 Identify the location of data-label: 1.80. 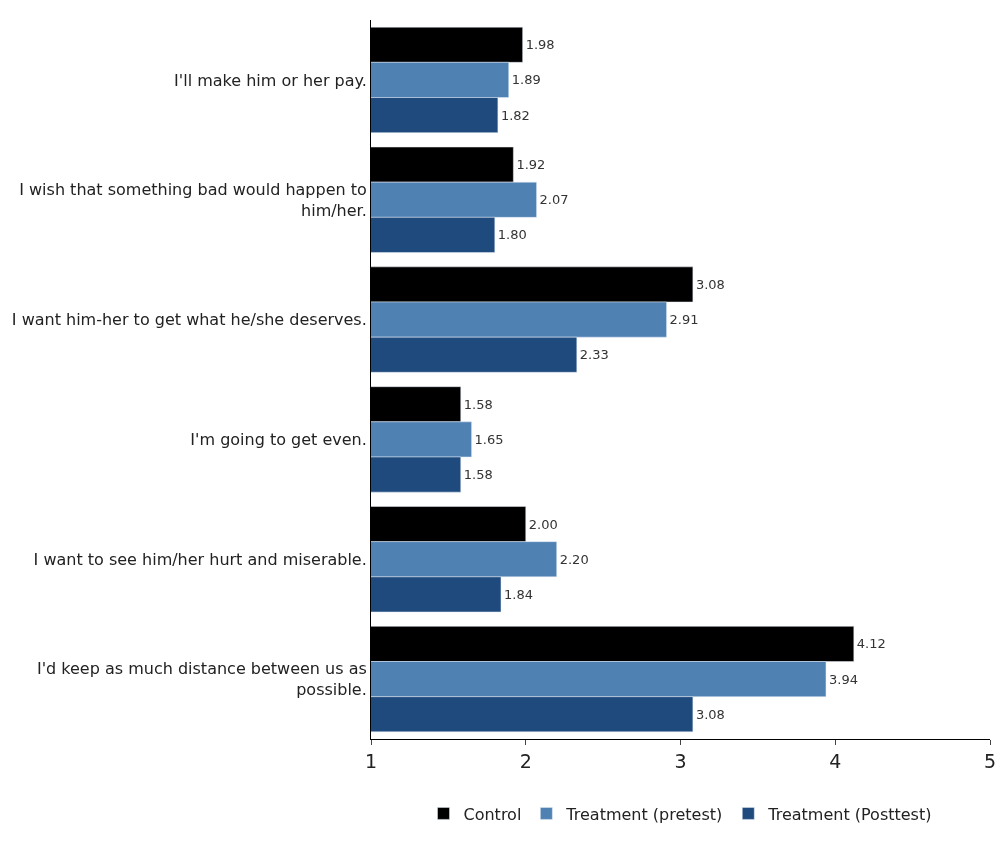
(512, 235).